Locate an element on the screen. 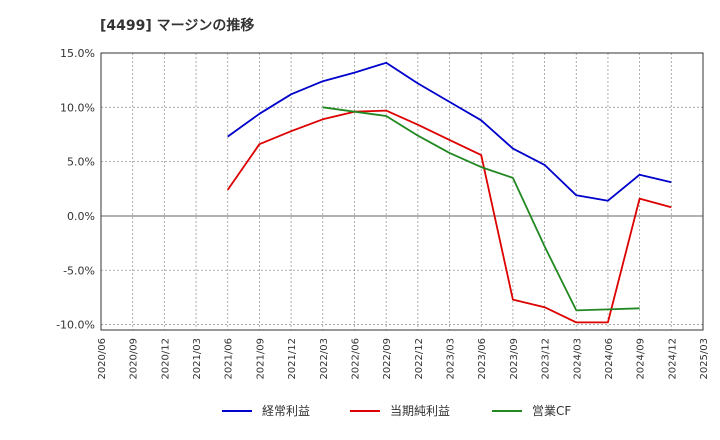  x-tick-label: 2022/06 is located at coordinates (355, 359).